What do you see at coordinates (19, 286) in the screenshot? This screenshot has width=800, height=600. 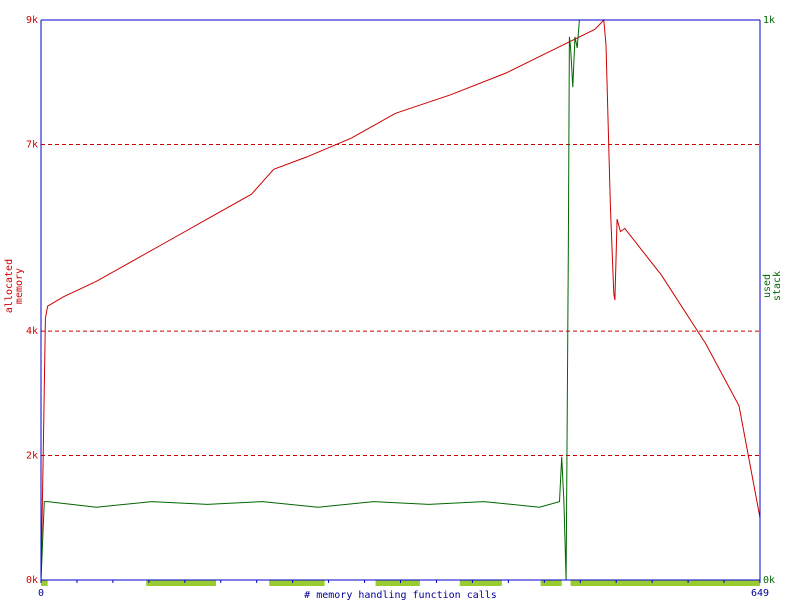 I see `y-axis-label-left-line: memory` at bounding box center [19, 286].